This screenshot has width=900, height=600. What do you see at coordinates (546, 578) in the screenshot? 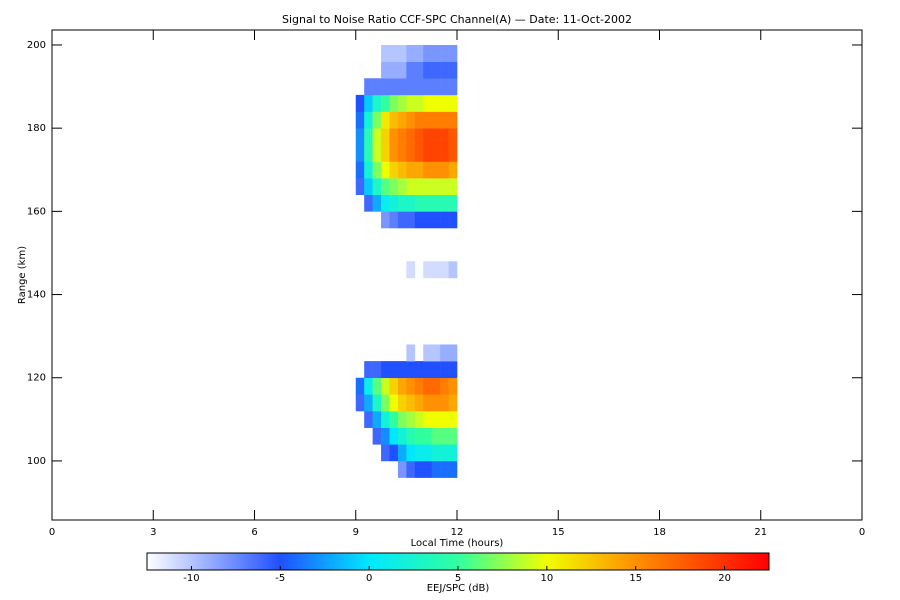
I see `colorbar-tick-label: 10` at bounding box center [546, 578].